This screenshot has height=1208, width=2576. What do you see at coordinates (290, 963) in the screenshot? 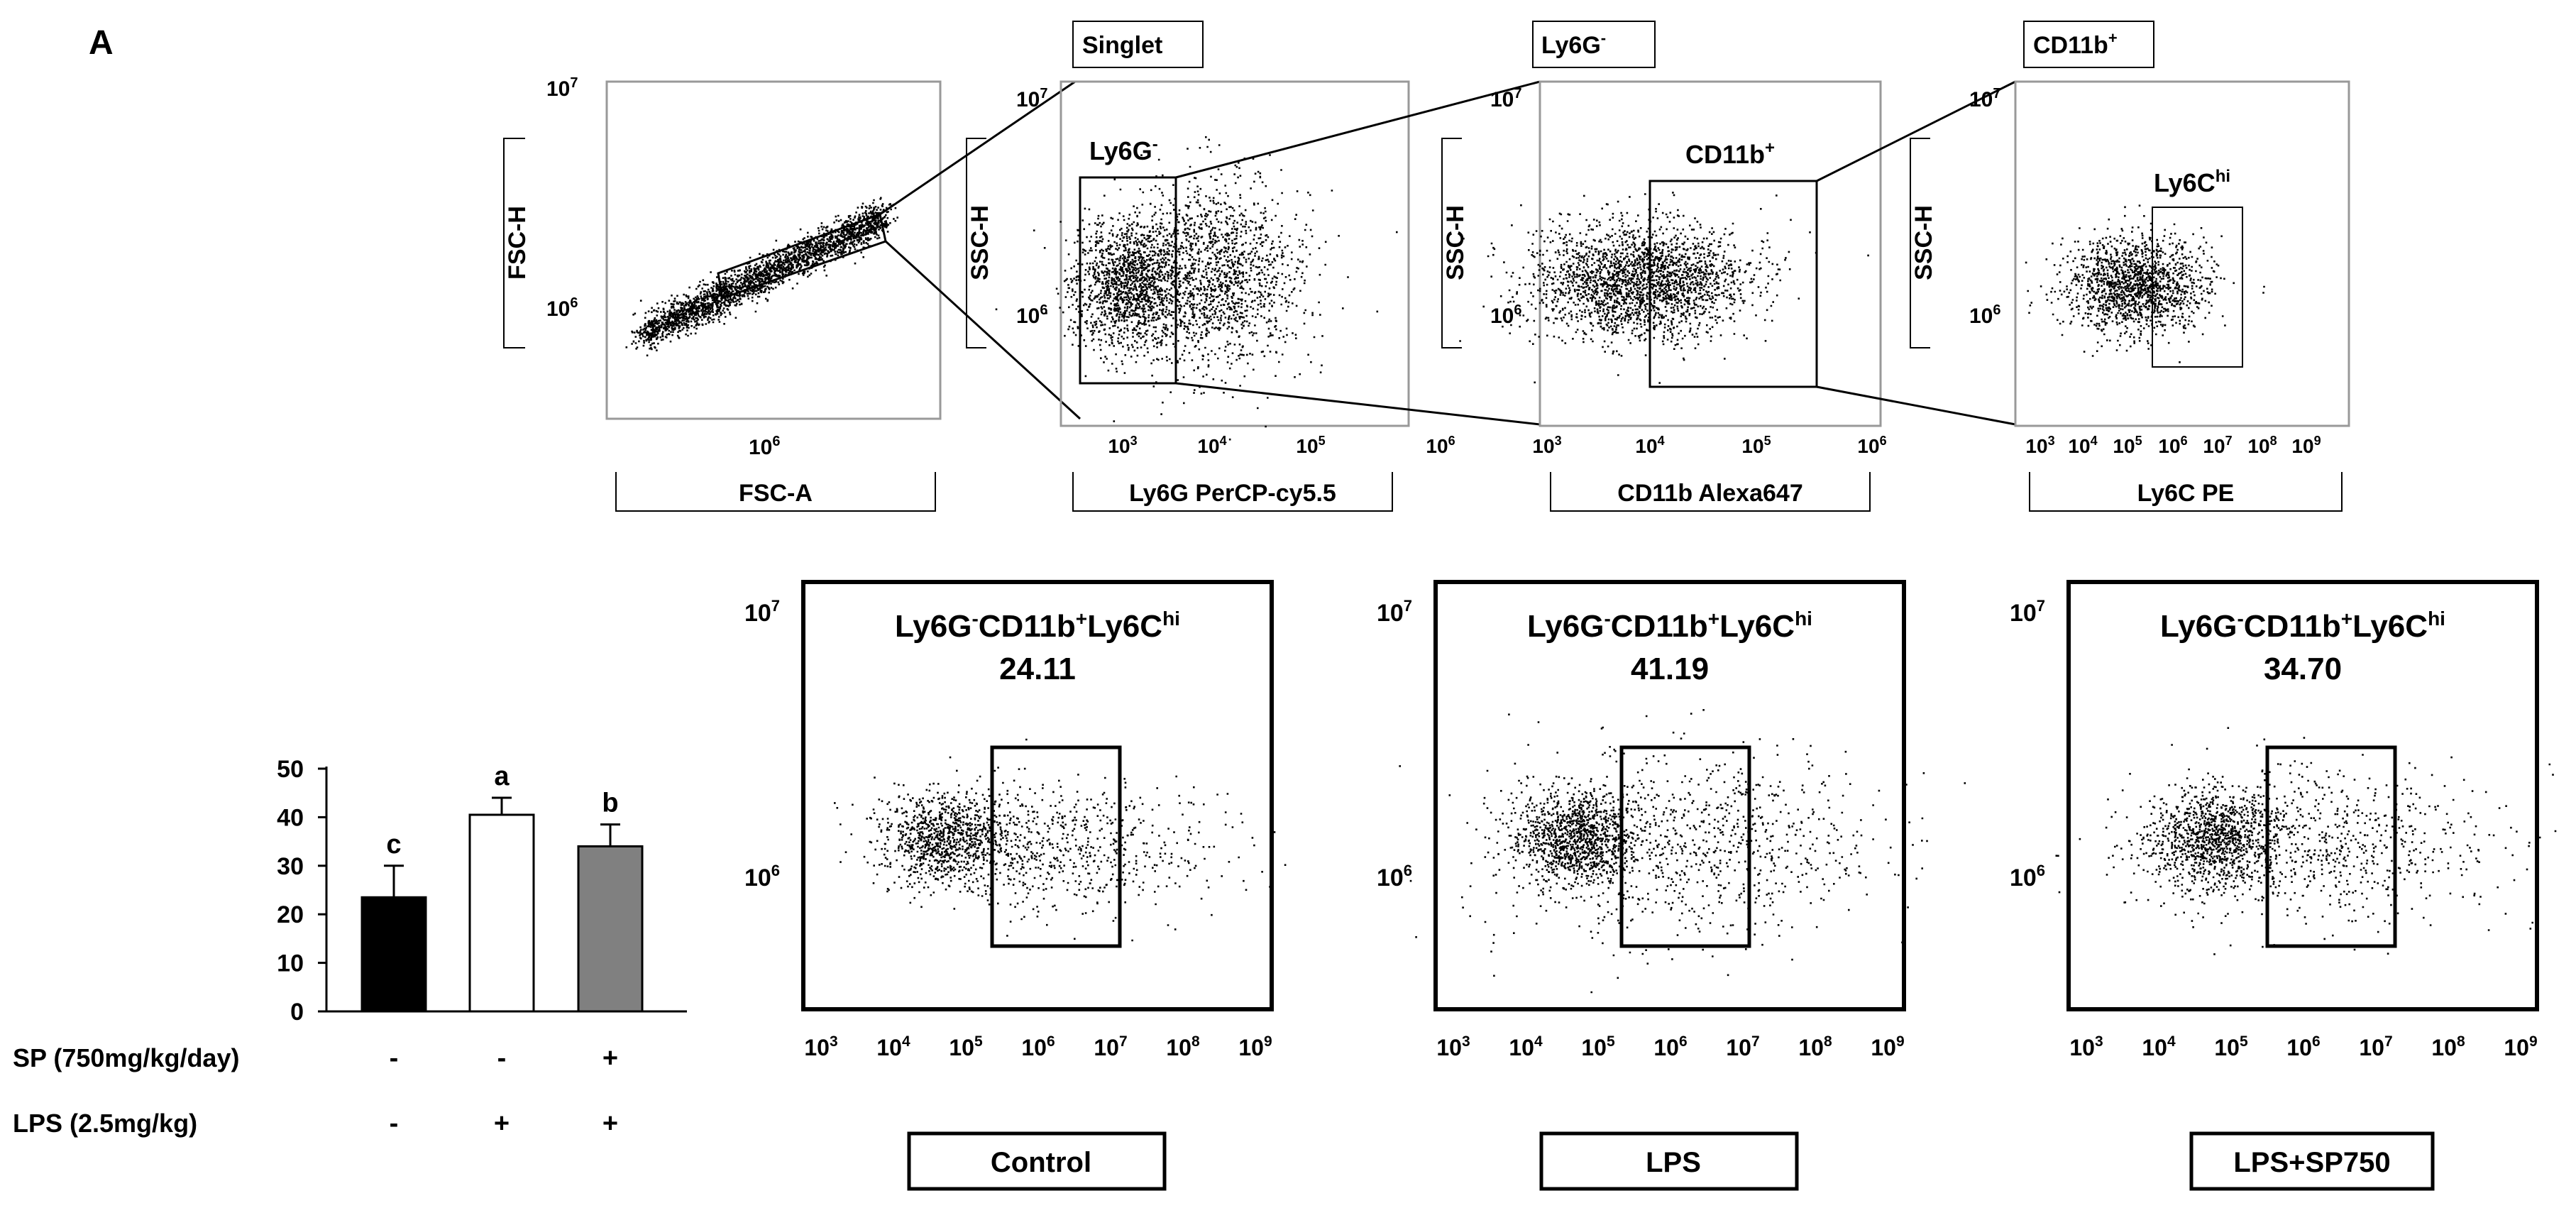
I see `y-tick-label: 10` at bounding box center [290, 963].